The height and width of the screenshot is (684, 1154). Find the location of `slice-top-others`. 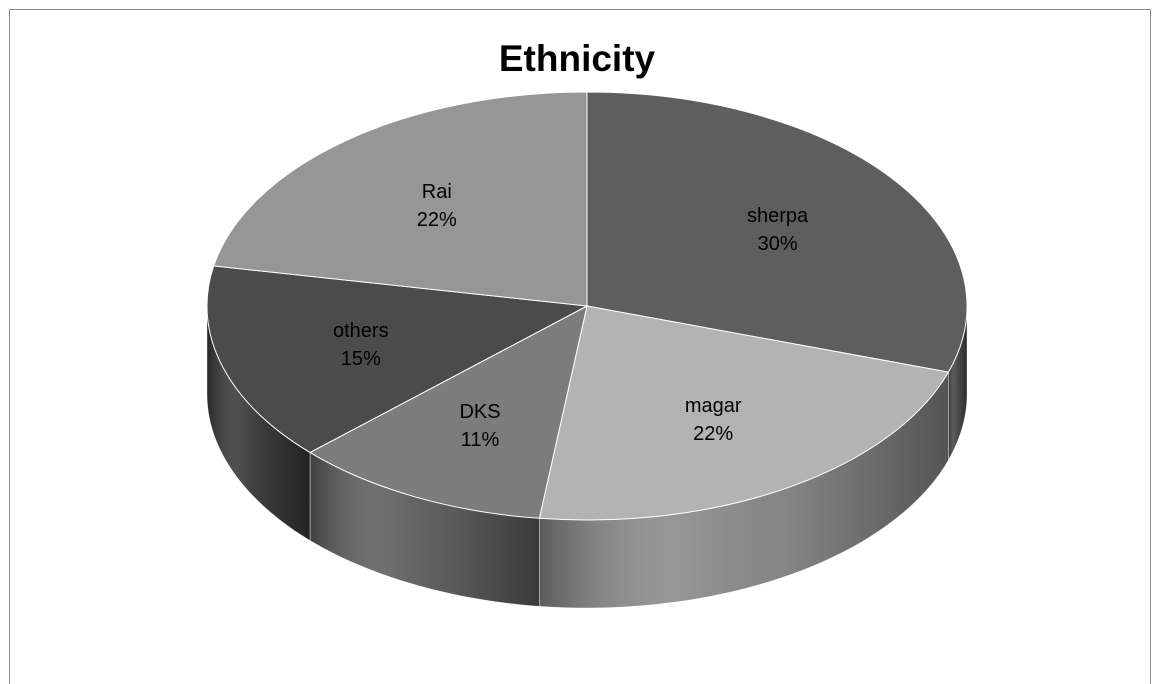

slice-top-others is located at coordinates (397, 359).